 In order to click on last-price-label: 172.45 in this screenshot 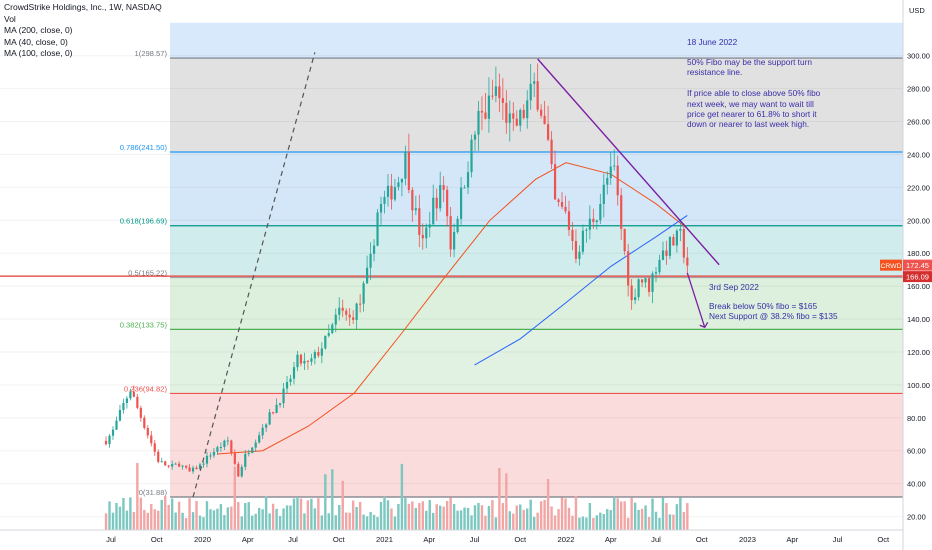, I will do `click(917, 265)`.